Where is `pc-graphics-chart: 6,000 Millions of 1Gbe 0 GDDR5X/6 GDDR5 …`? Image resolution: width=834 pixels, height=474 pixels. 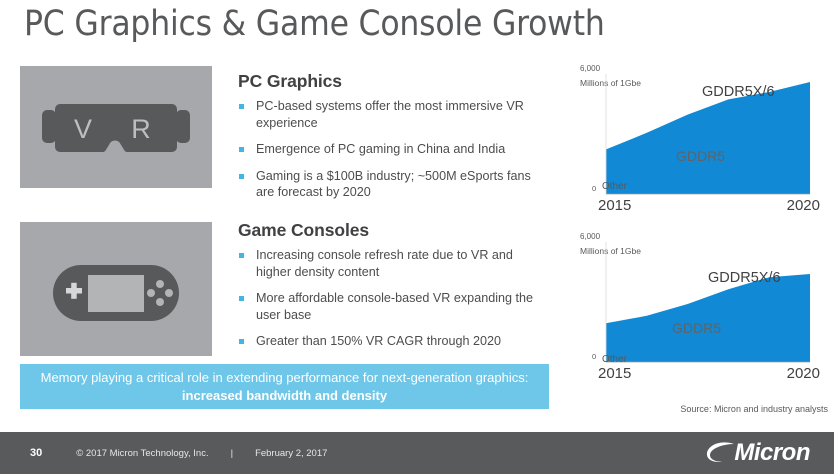 pc-graphics-chart: 6,000 Millions of 1Gbe 0 GDDR5X/6 GDDR5 … is located at coordinates (699, 140).